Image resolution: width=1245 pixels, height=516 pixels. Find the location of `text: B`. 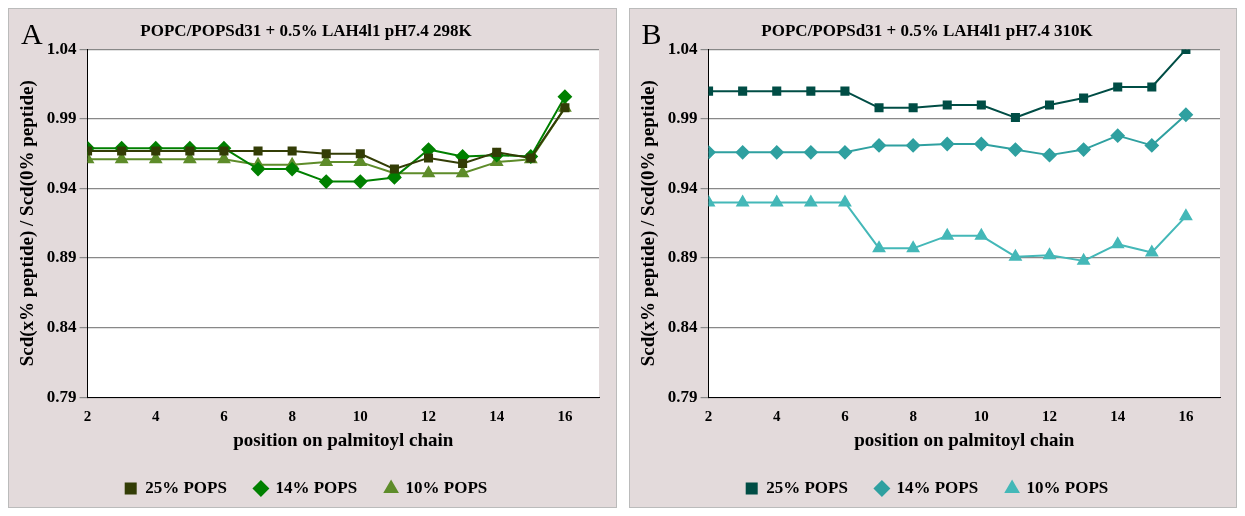

text: B is located at coordinates (651, 34).